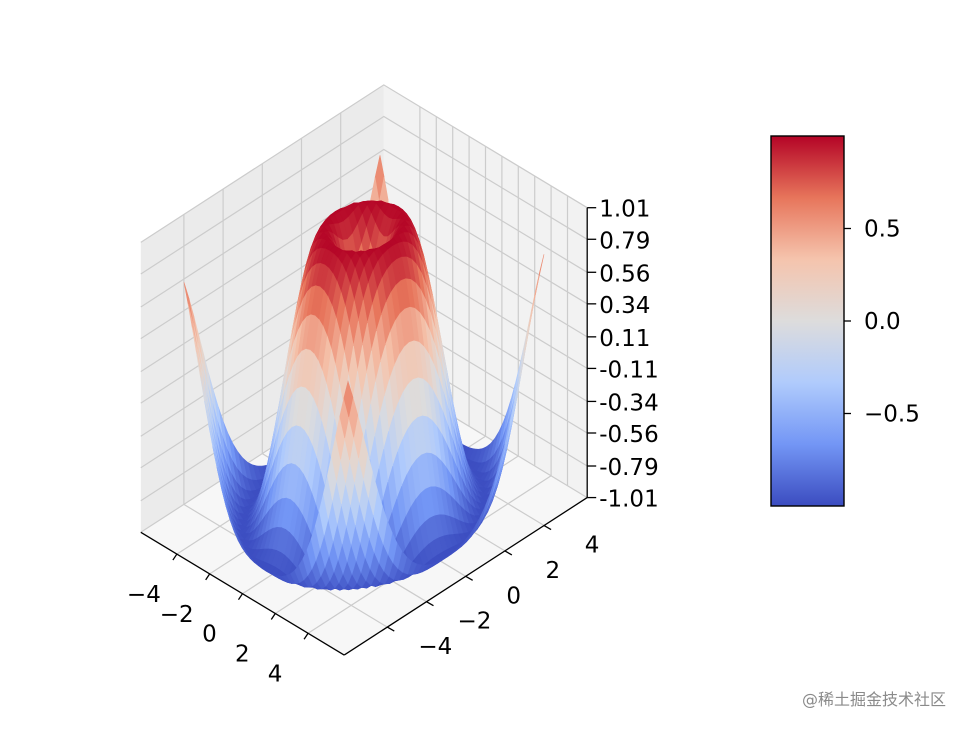 The image size is (966, 735). I want to click on colorbar-tick-label: 0.5, so click(882, 230).